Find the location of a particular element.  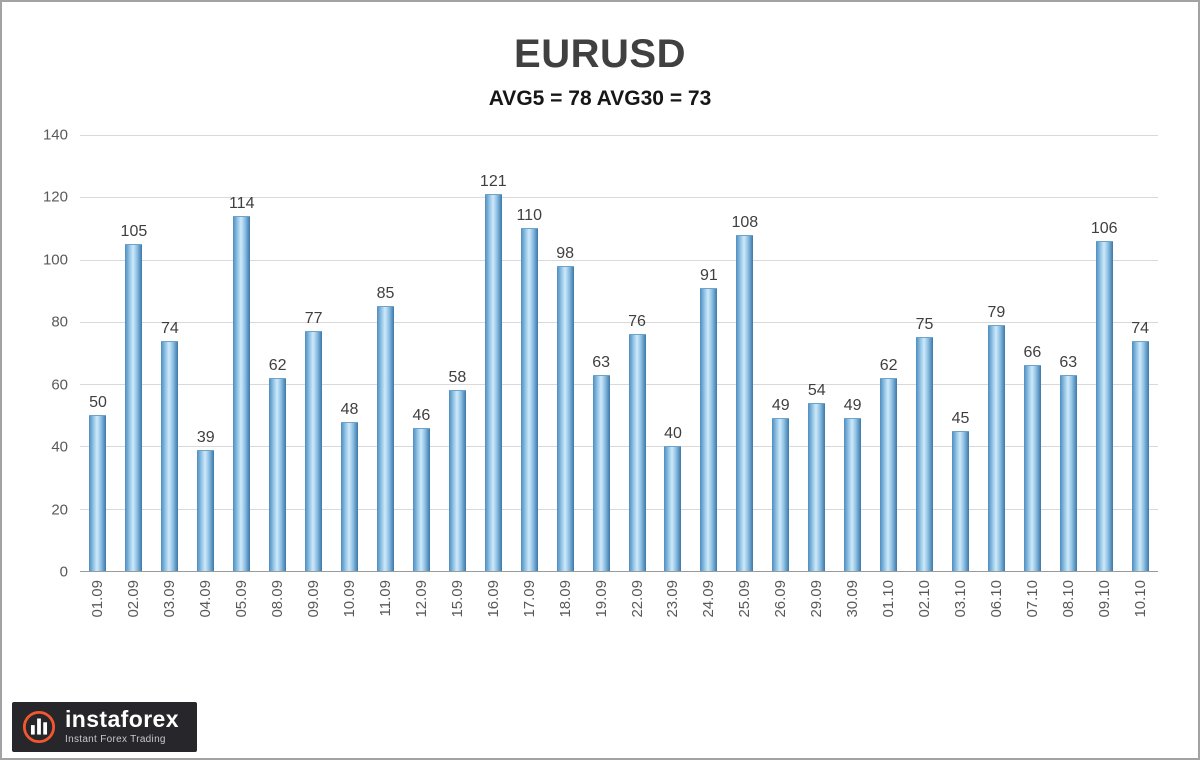

bar-value-label: 58 is located at coordinates (457, 378).